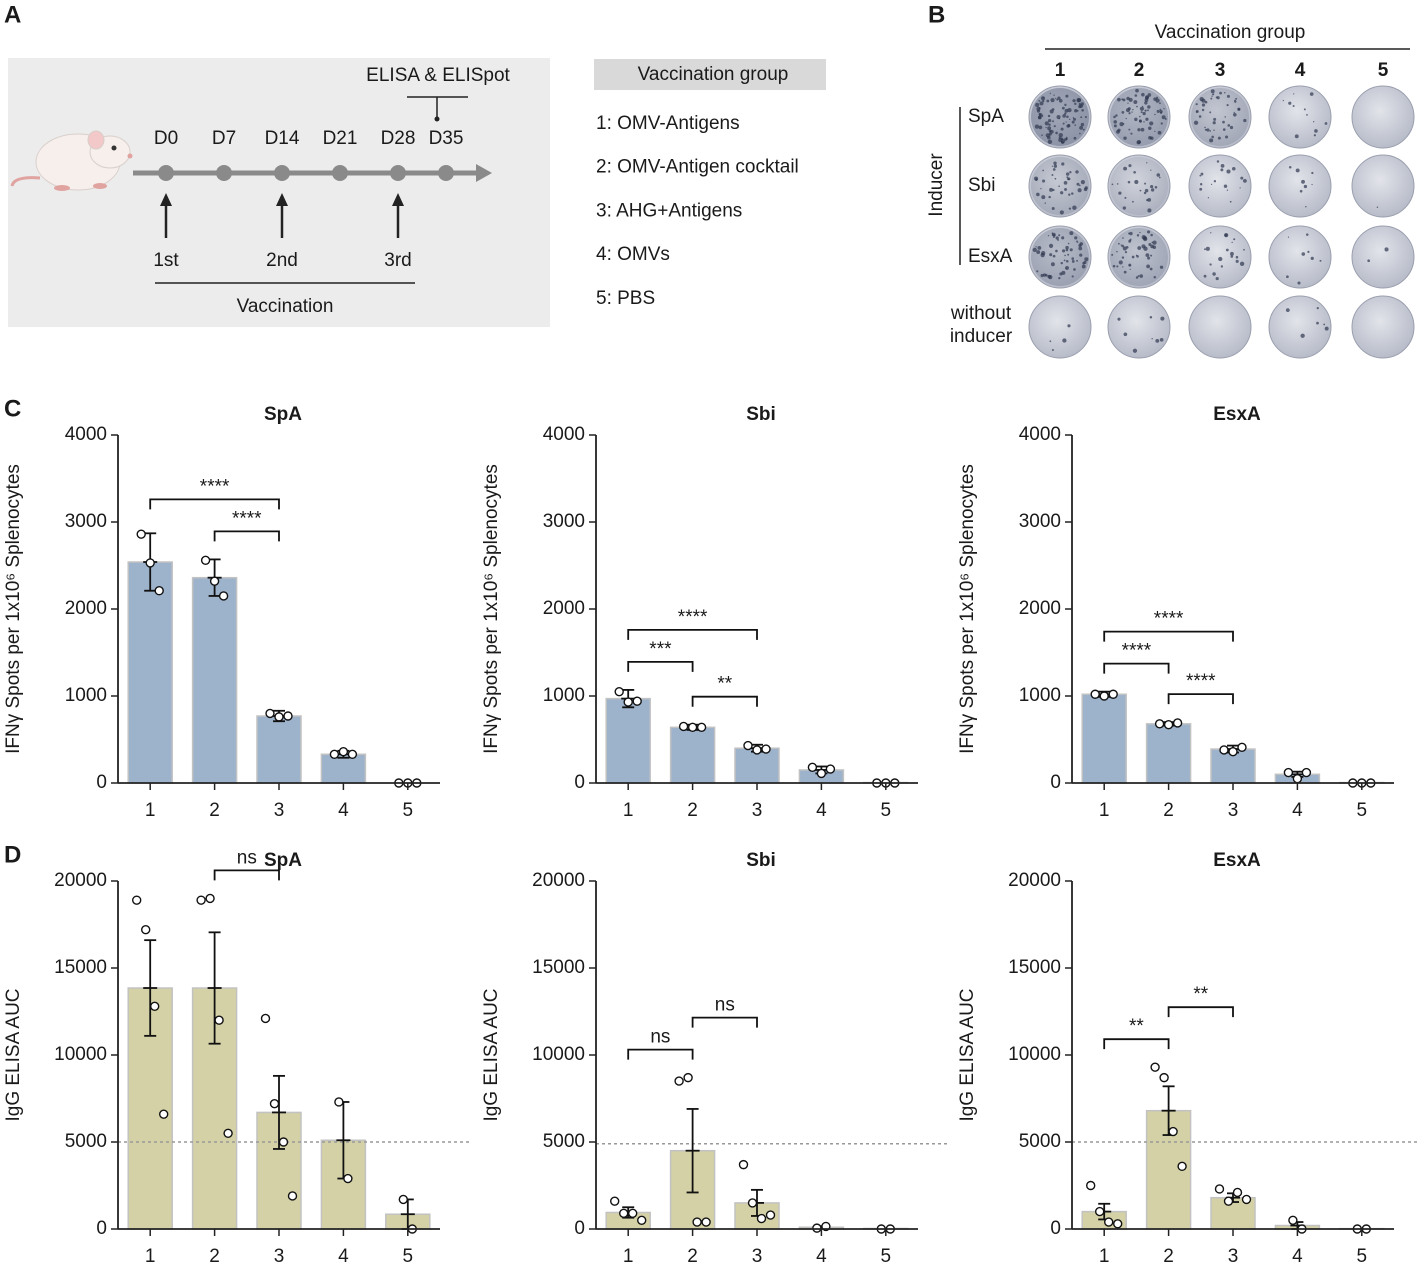 The image size is (1418, 1266). What do you see at coordinates (283, 860) in the screenshot?
I see `chart-title: SpA` at bounding box center [283, 860].